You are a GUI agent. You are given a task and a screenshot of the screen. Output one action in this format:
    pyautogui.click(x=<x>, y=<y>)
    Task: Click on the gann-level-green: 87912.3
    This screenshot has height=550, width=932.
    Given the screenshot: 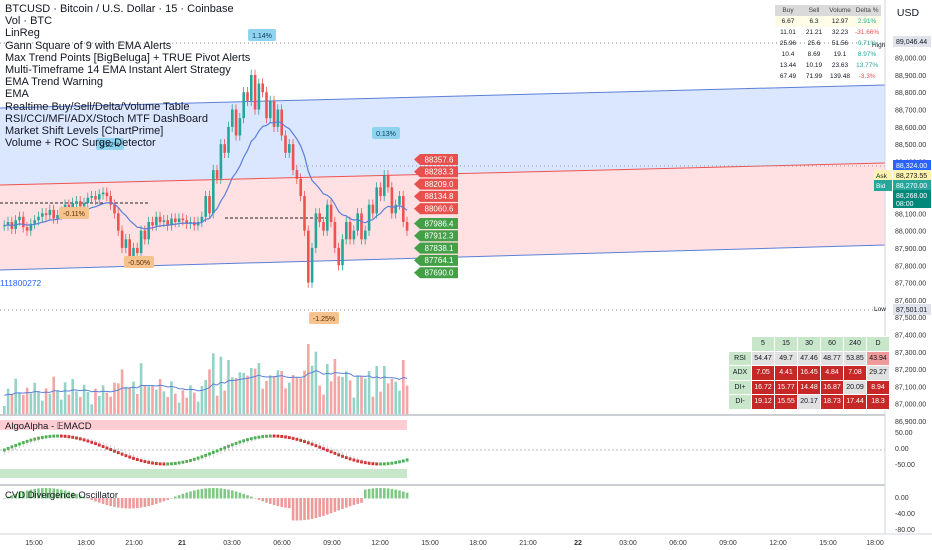 What is the action you would take?
    pyautogui.click(x=436, y=236)
    